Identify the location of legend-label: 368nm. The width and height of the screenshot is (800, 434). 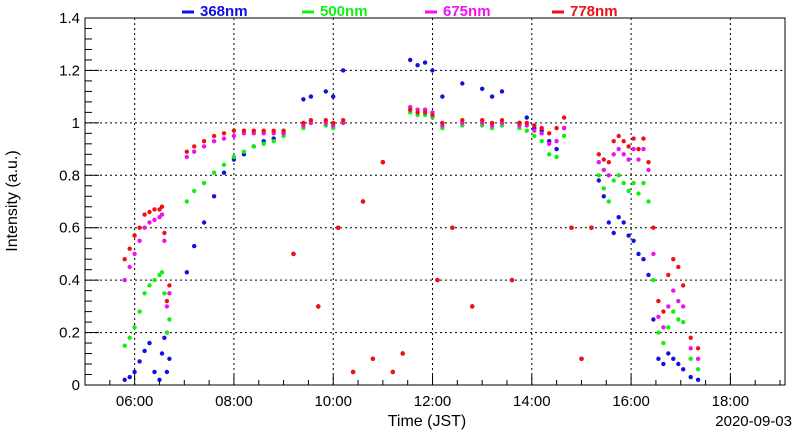
(224, 11).